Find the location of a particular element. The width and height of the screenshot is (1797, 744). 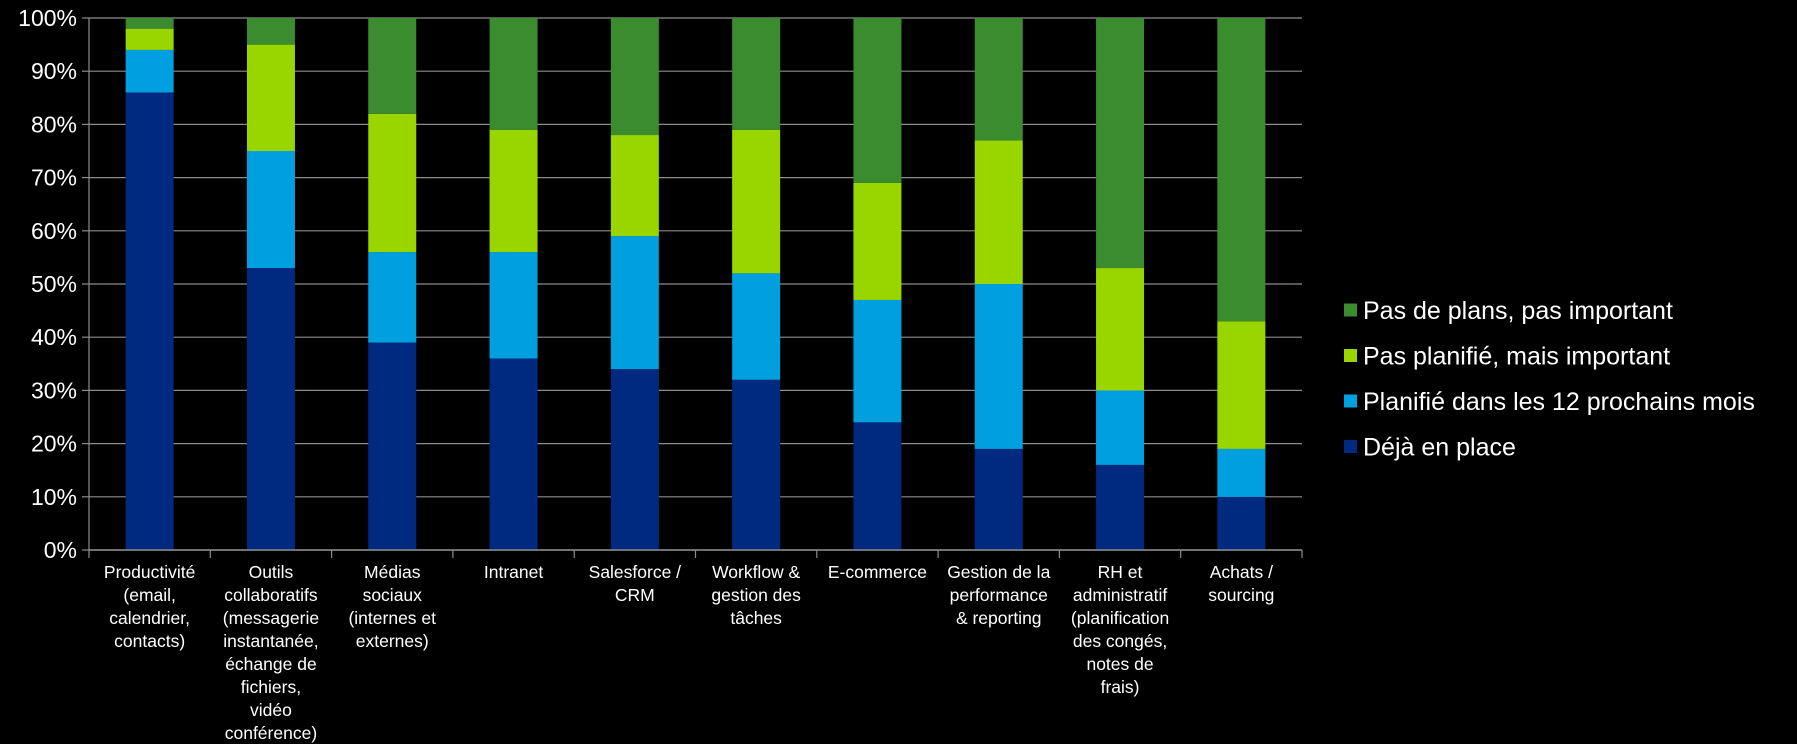

x-category-label: administratif is located at coordinates (1120, 595).